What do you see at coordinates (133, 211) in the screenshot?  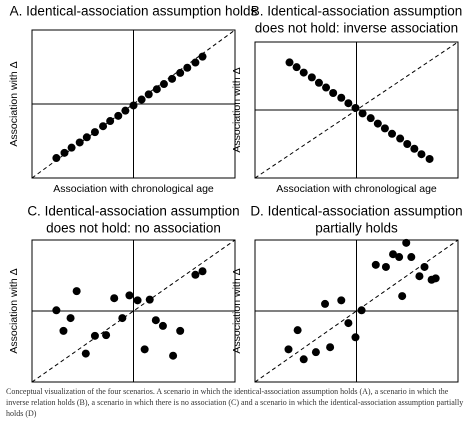 I see `panel-title: C. Identical-association assumption` at bounding box center [133, 211].